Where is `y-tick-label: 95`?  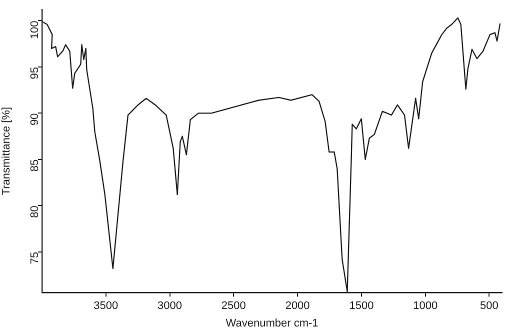 y-tick-label: 95 is located at coordinates (35, 73).